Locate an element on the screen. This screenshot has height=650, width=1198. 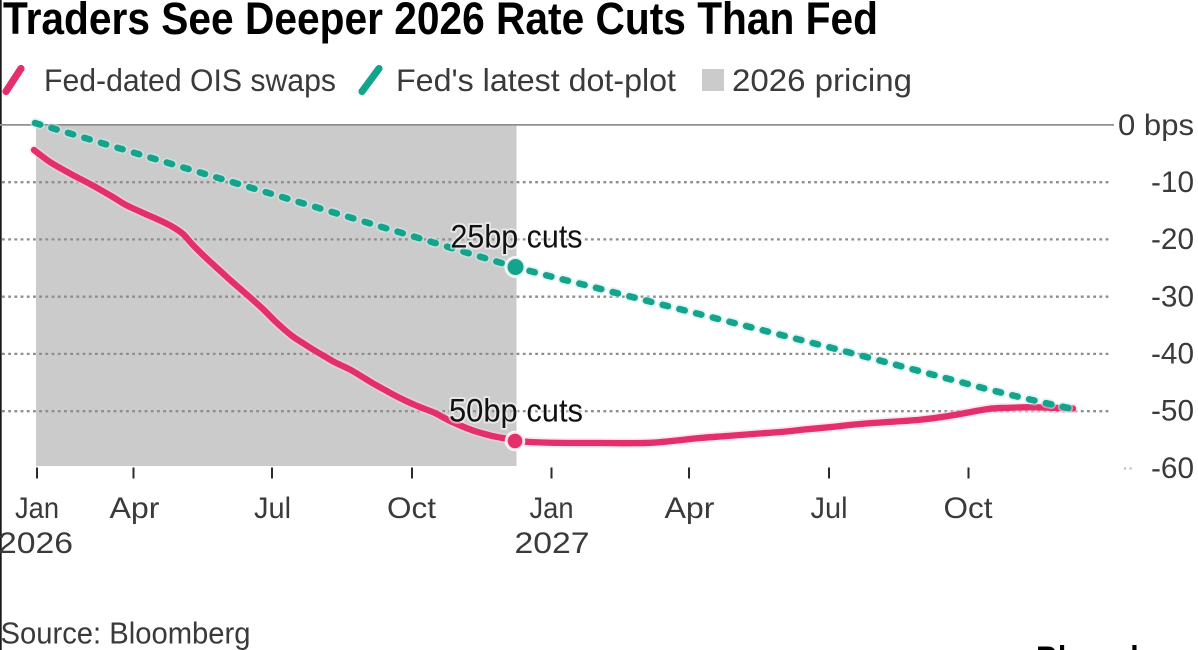
svg-text: Fed's latest dot-plot is located at coordinates (536, 80).